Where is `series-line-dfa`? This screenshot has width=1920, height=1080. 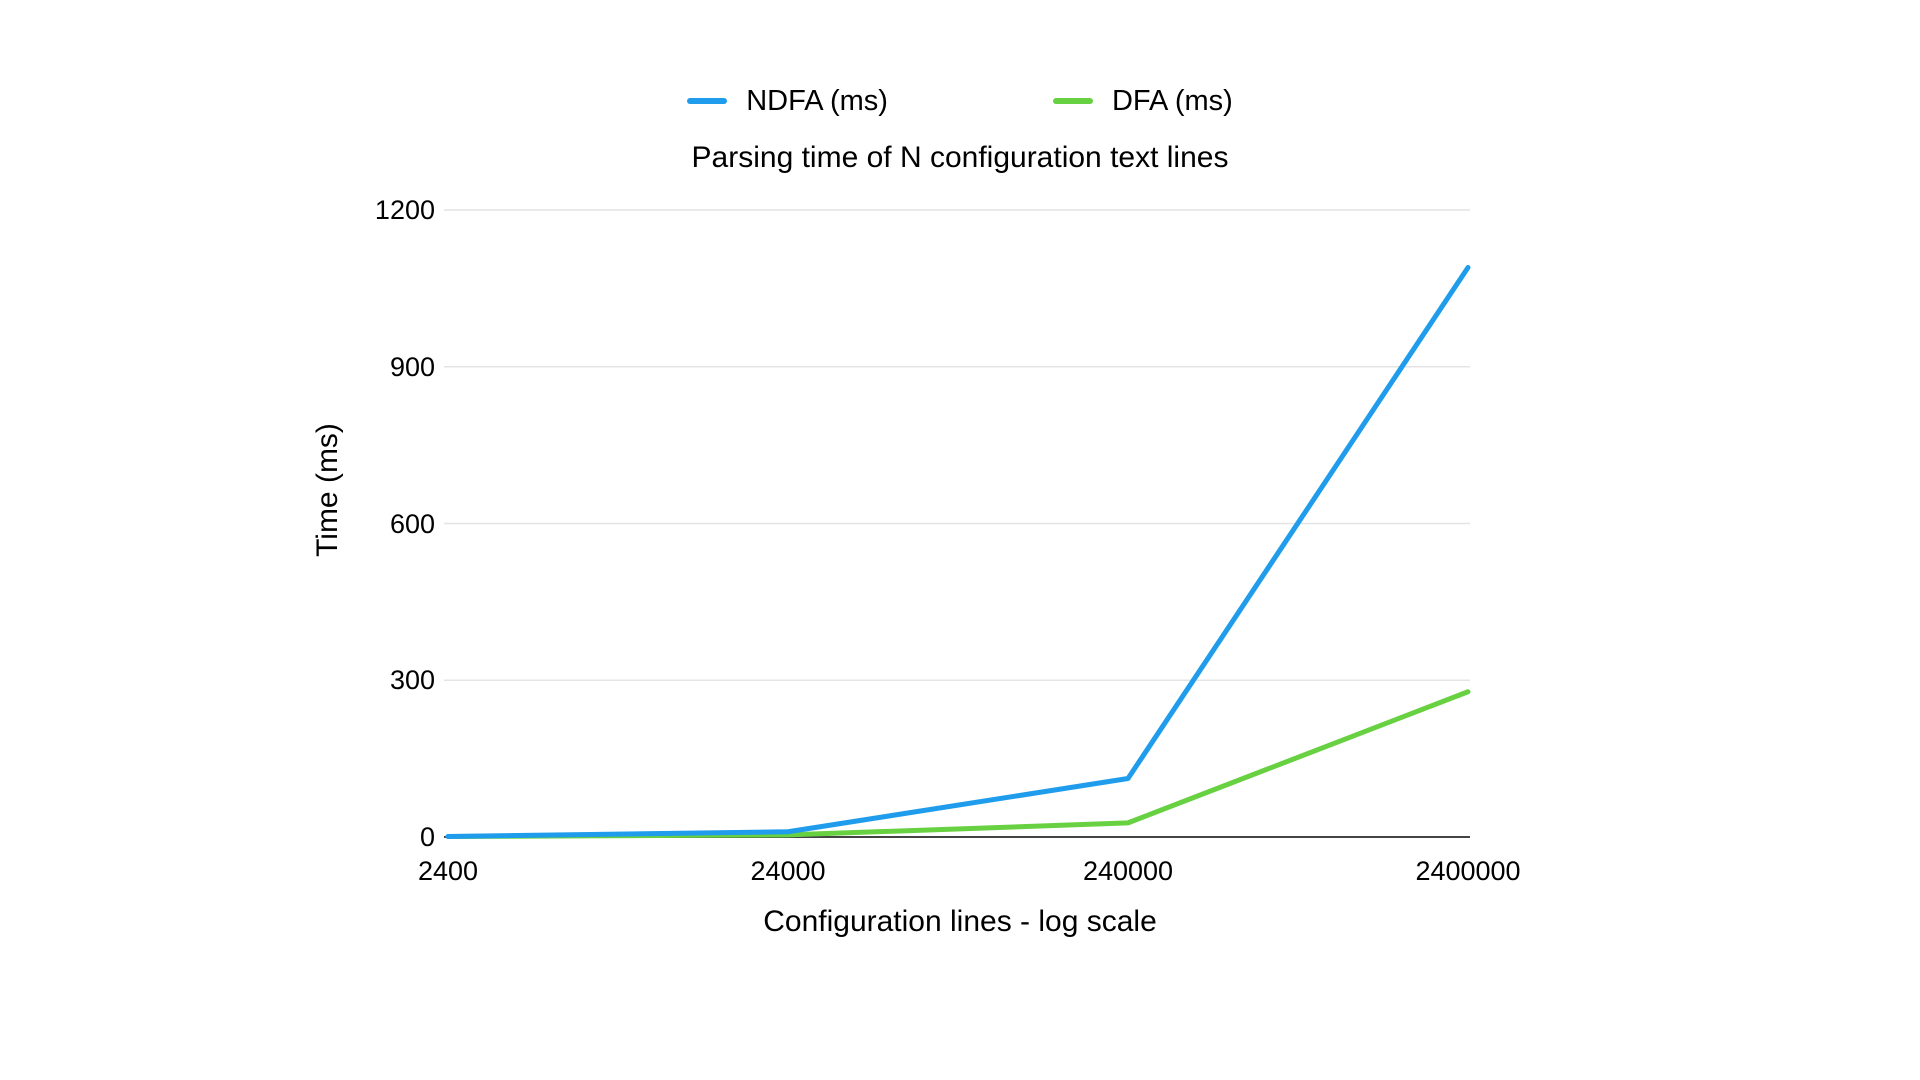 series-line-dfa is located at coordinates (958, 764).